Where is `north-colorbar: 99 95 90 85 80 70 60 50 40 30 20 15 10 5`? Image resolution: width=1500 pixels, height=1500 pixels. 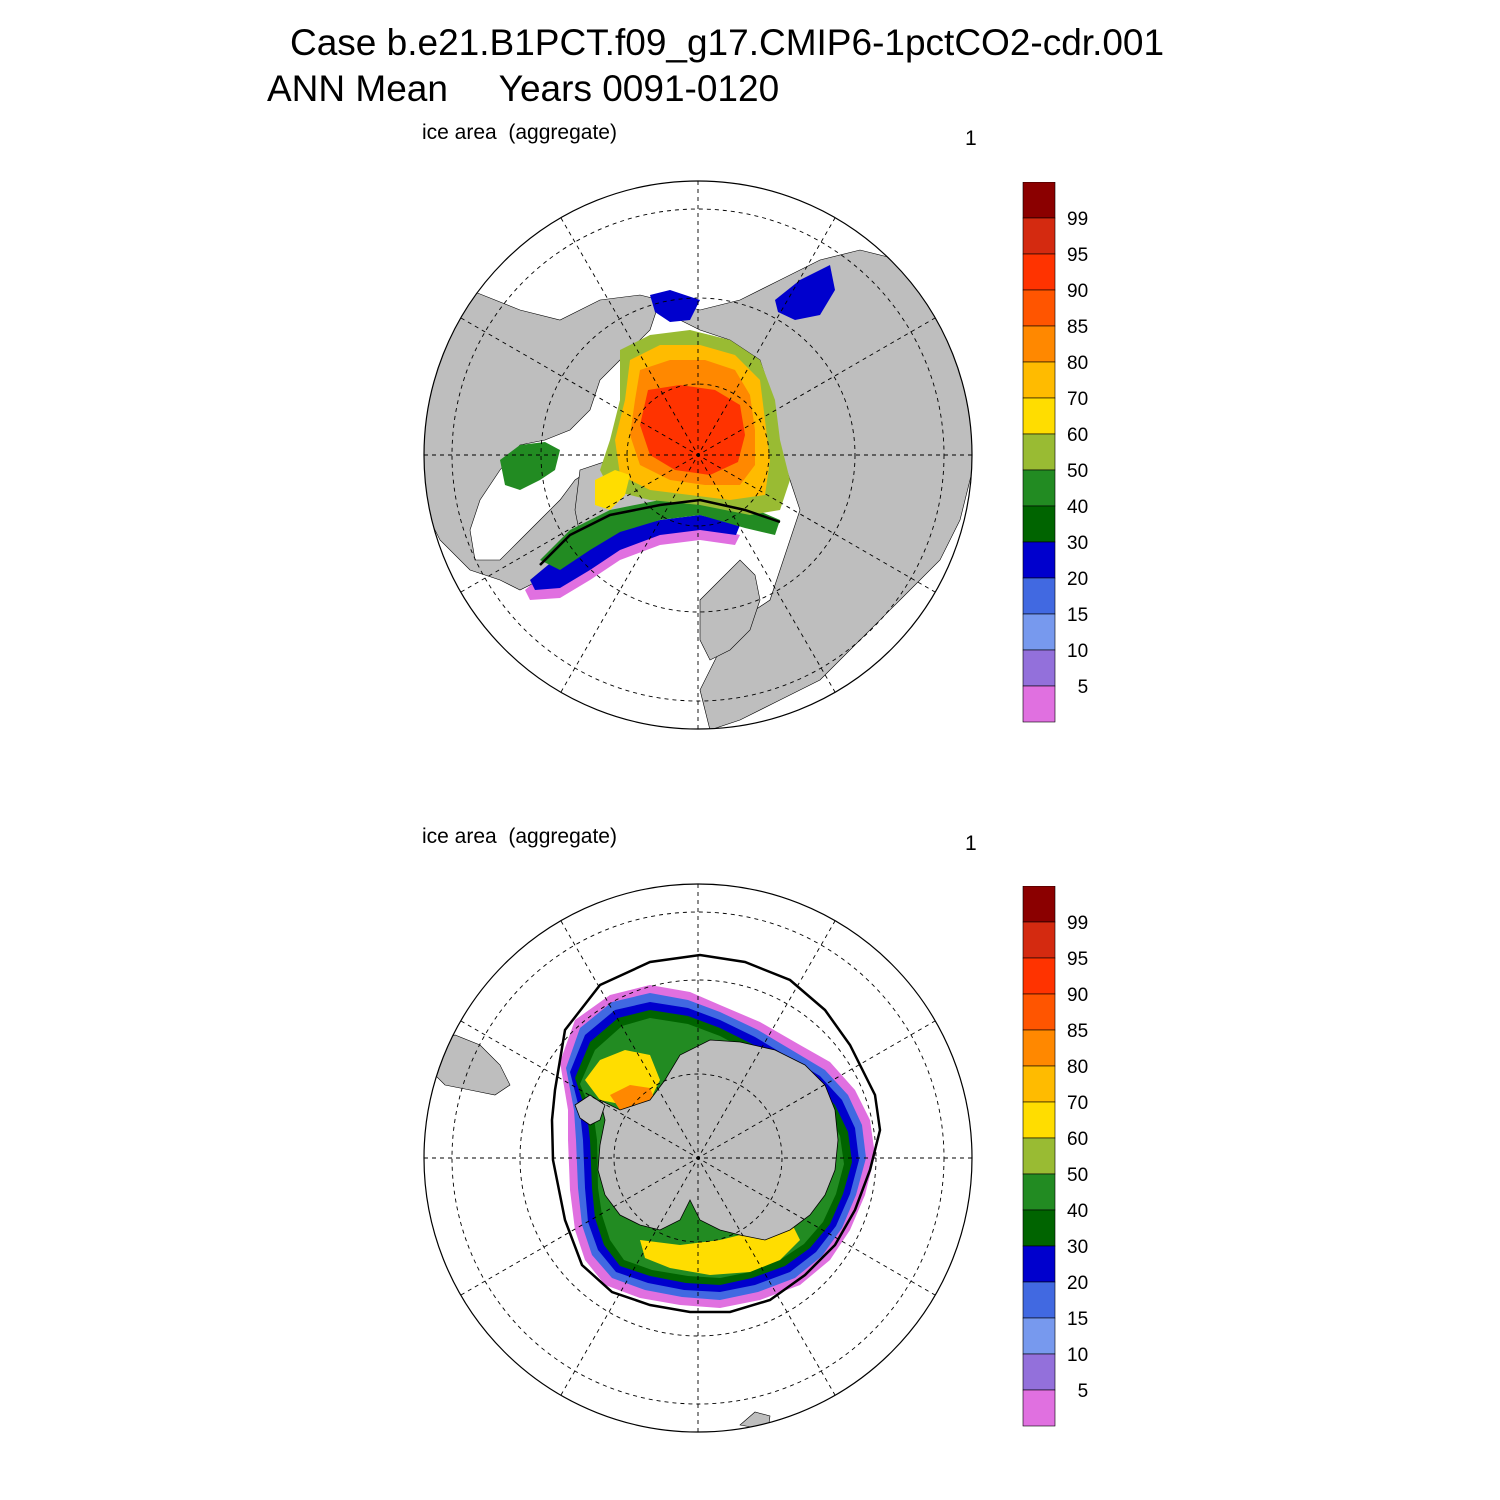 north-colorbar: 99 95 90 85 80 70 60 50 40 30 20 15 10 5 is located at coordinates (1055, 452).